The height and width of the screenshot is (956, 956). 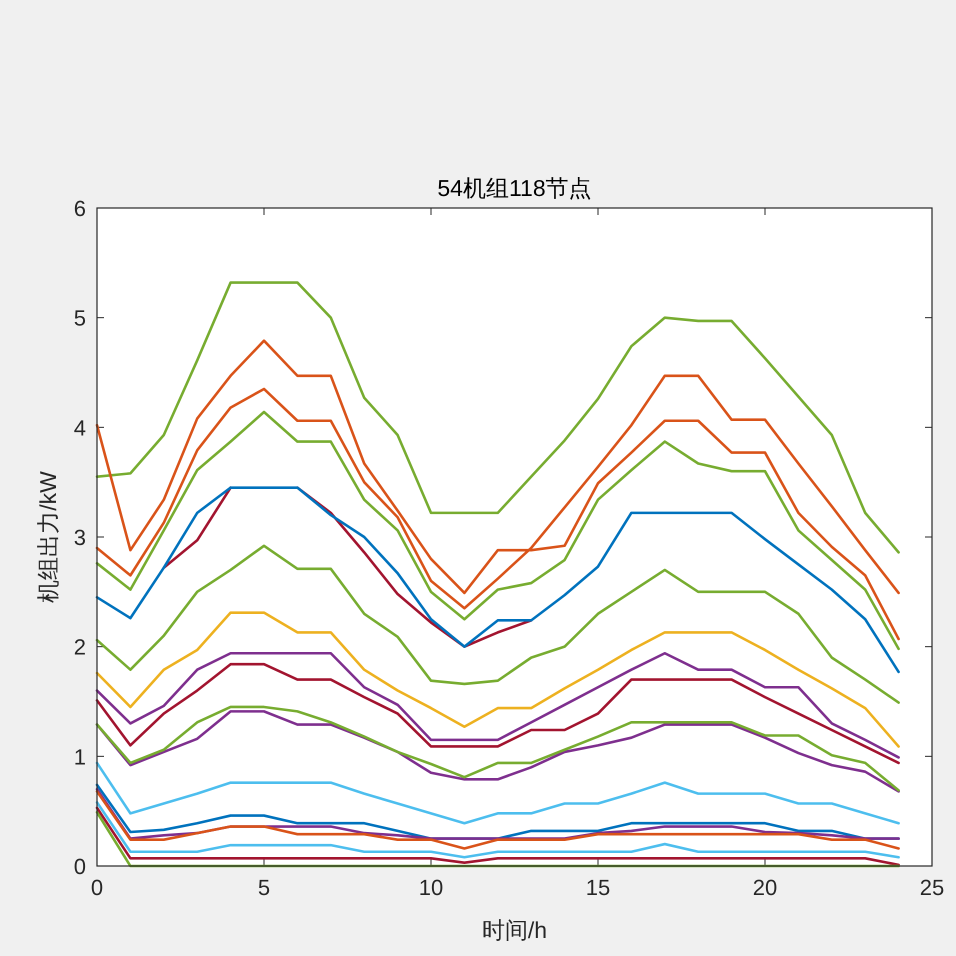 I want to click on y-axis-title: 机组出力/kW, so click(x=48, y=536).